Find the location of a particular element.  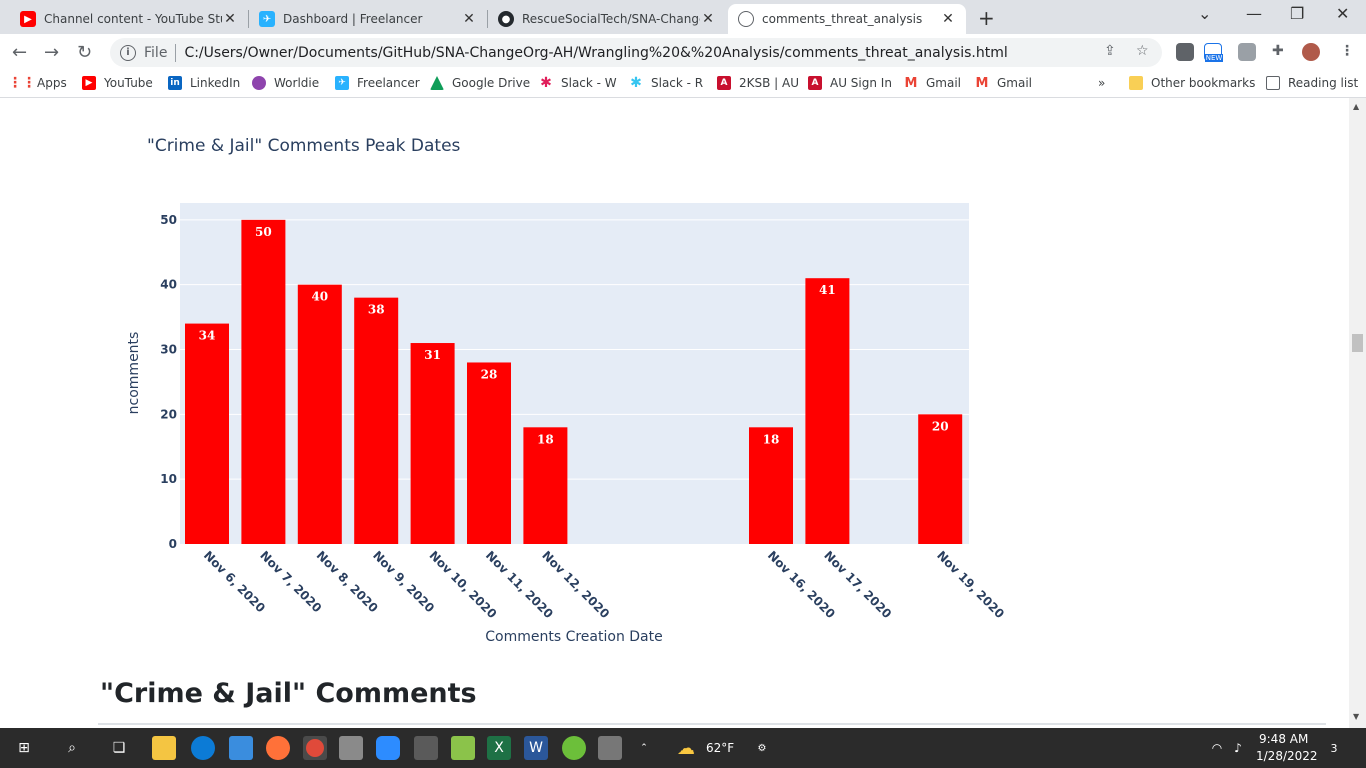

weather-icon: ☁ is located at coordinates (686, 748).